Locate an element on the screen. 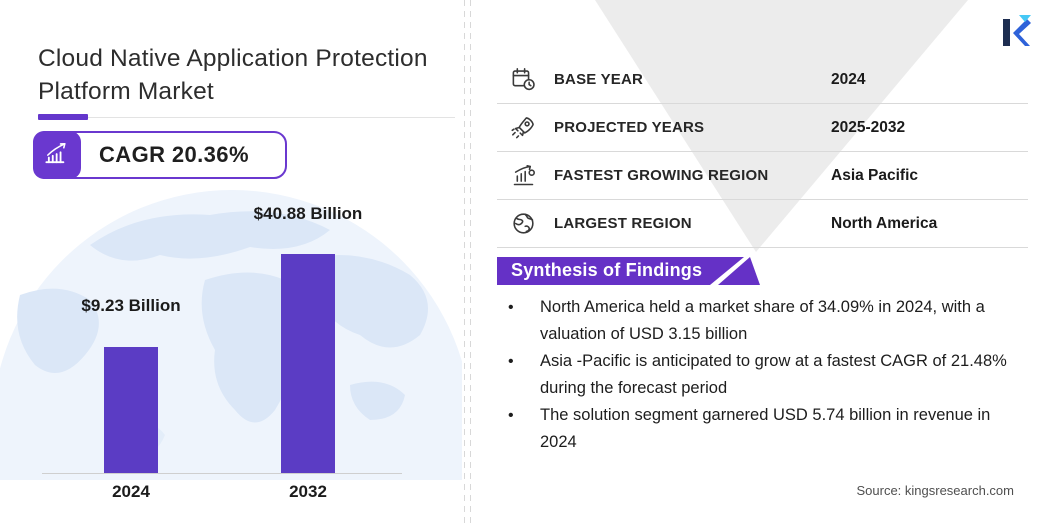  calendar-clock-icon is located at coordinates (523, 79).